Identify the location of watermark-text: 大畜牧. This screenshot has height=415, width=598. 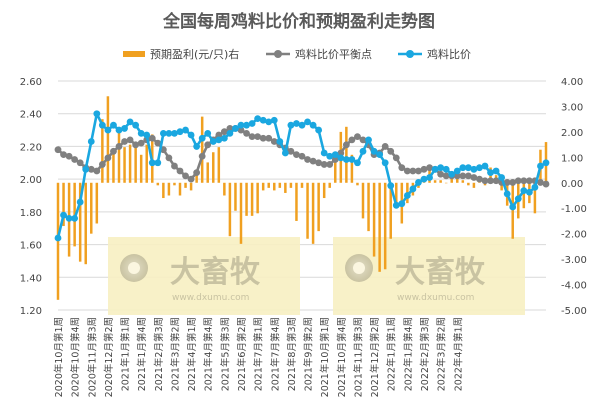
(440, 272).